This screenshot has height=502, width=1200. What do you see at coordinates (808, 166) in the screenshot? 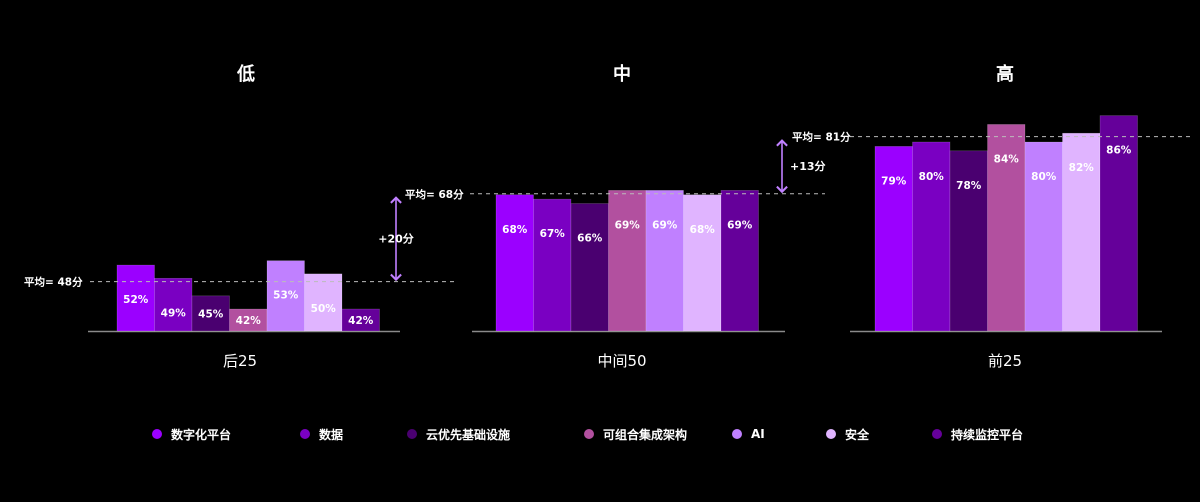
I see `difference-label: +13分` at bounding box center [808, 166].